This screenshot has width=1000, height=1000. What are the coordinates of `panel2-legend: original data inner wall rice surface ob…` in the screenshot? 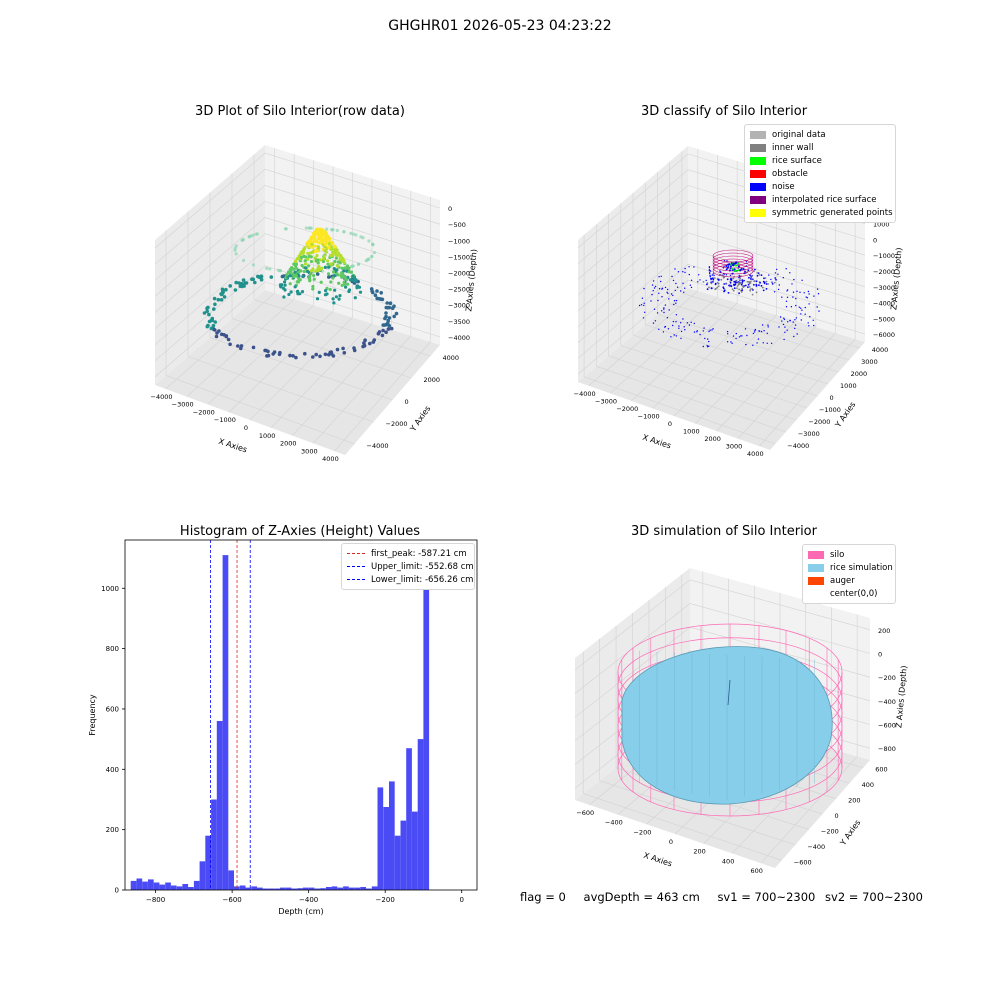 It's located at (820, 173).